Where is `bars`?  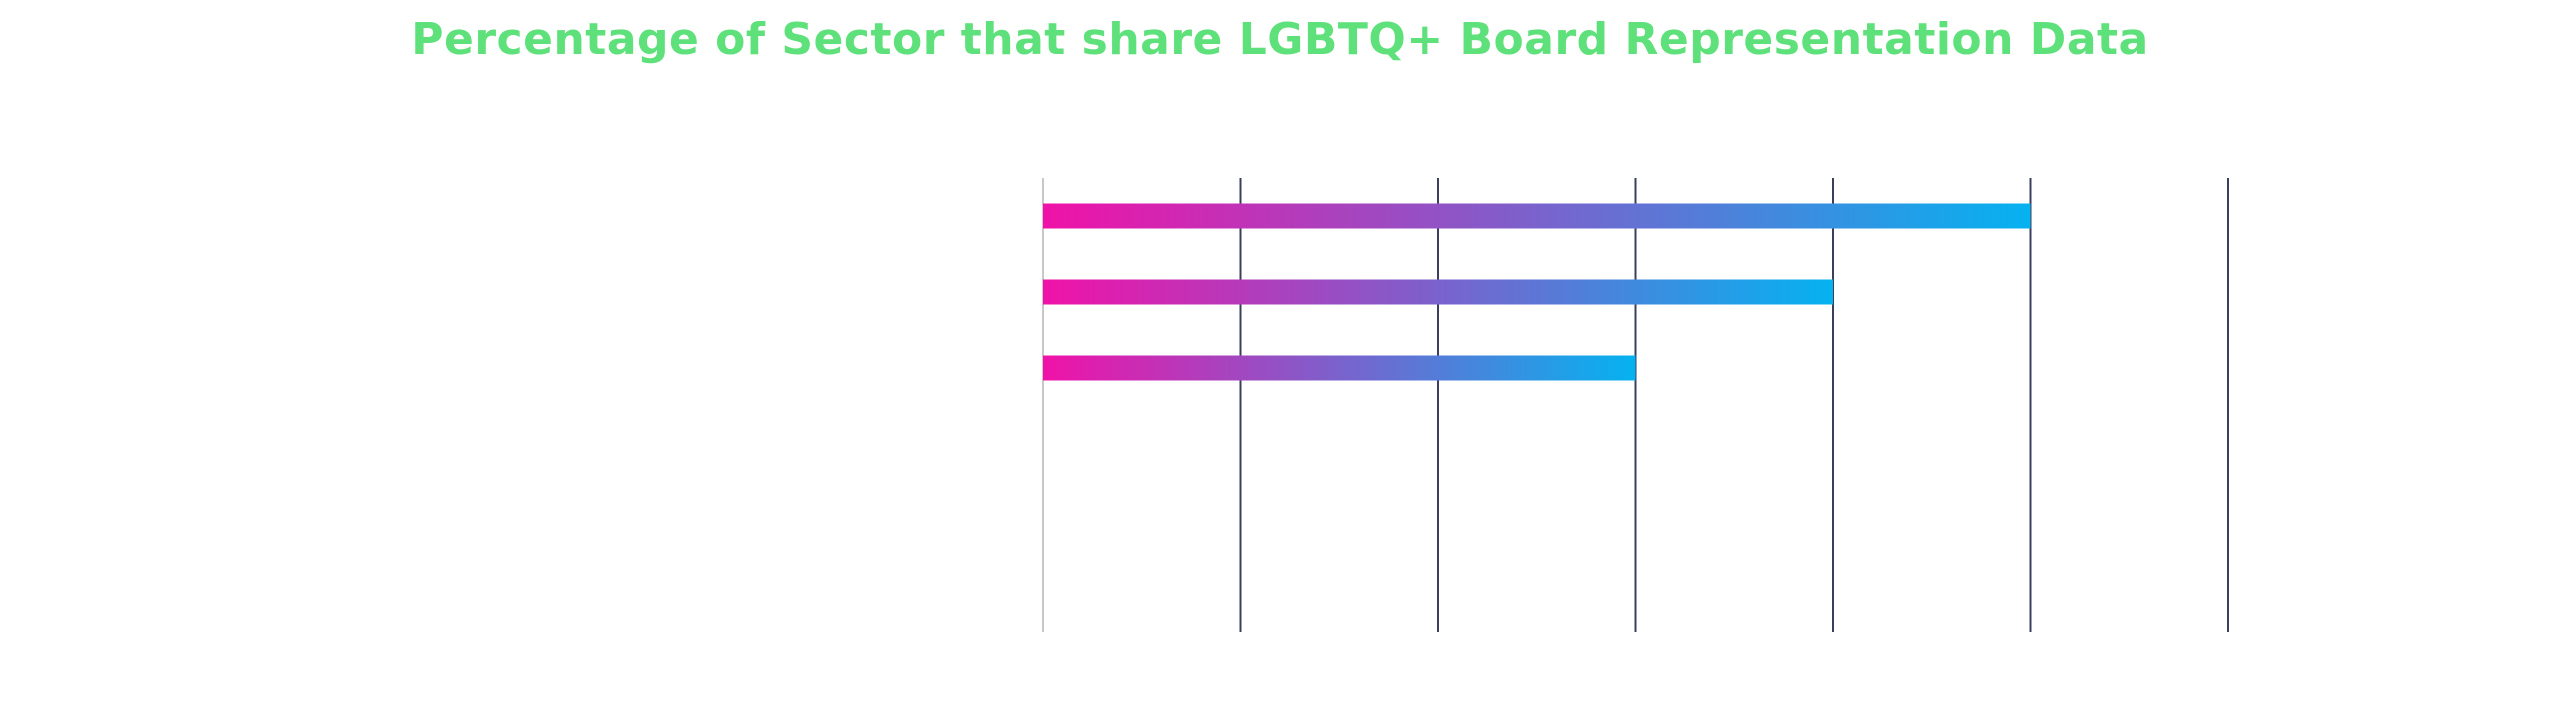
bars is located at coordinates (1537, 292).